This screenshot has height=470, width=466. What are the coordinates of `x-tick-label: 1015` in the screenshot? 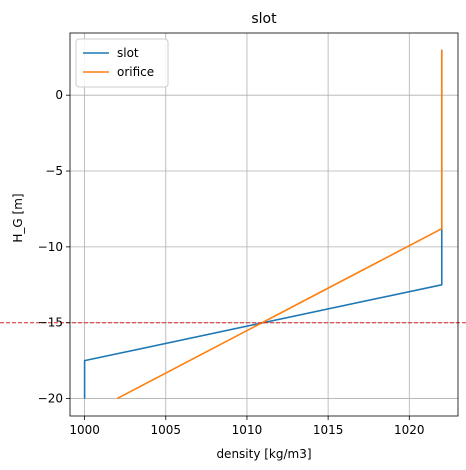 It's located at (328, 430).